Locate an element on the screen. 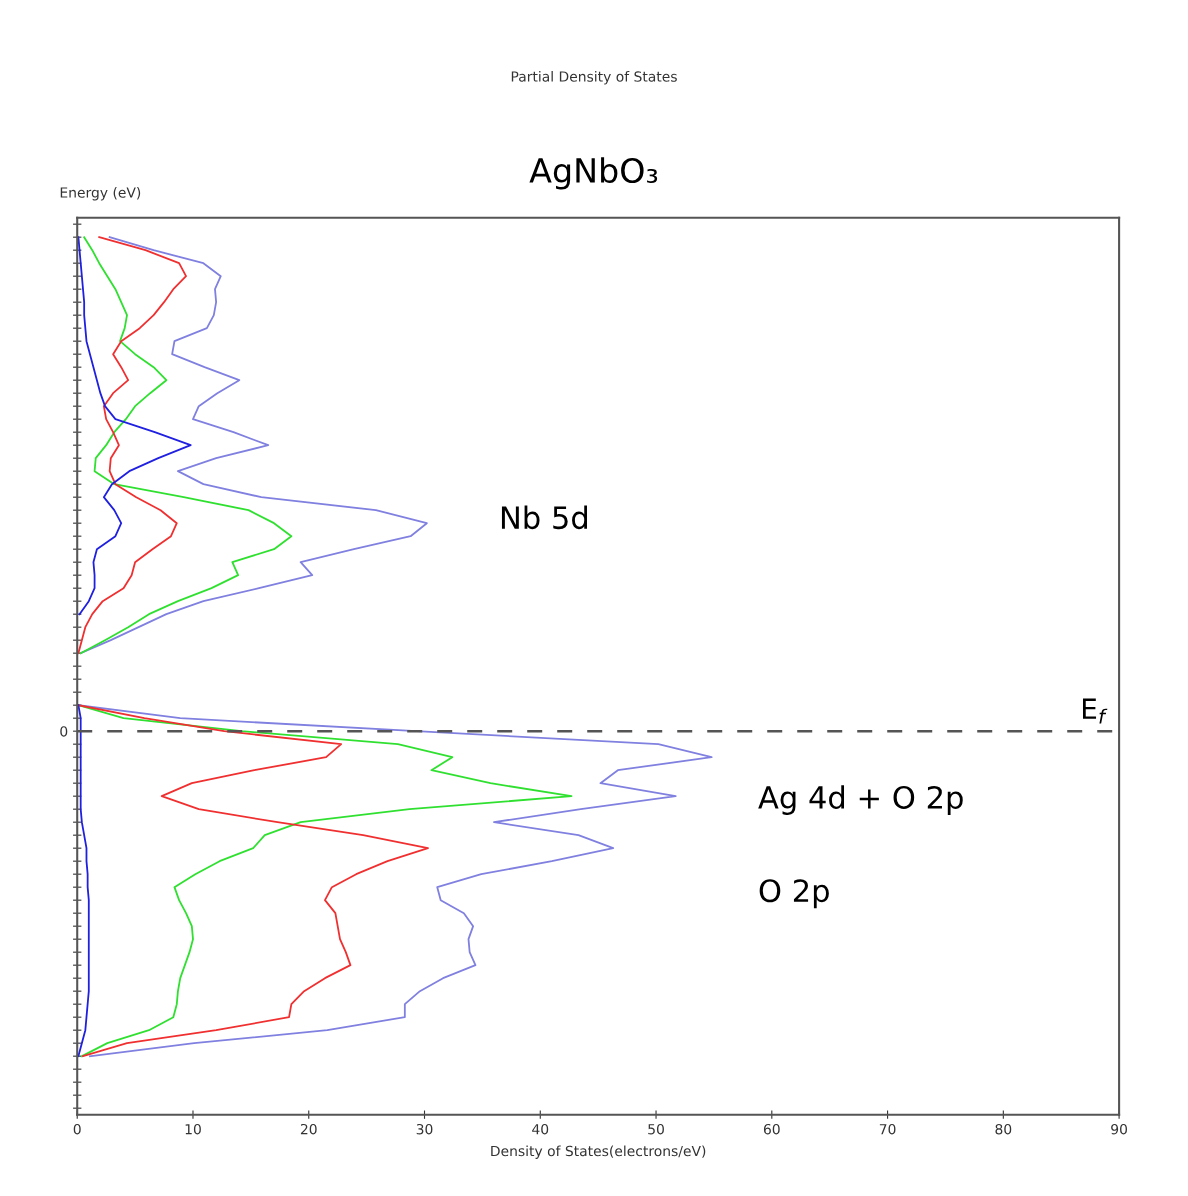  x-tick-label: 40 is located at coordinates (540, 1129).